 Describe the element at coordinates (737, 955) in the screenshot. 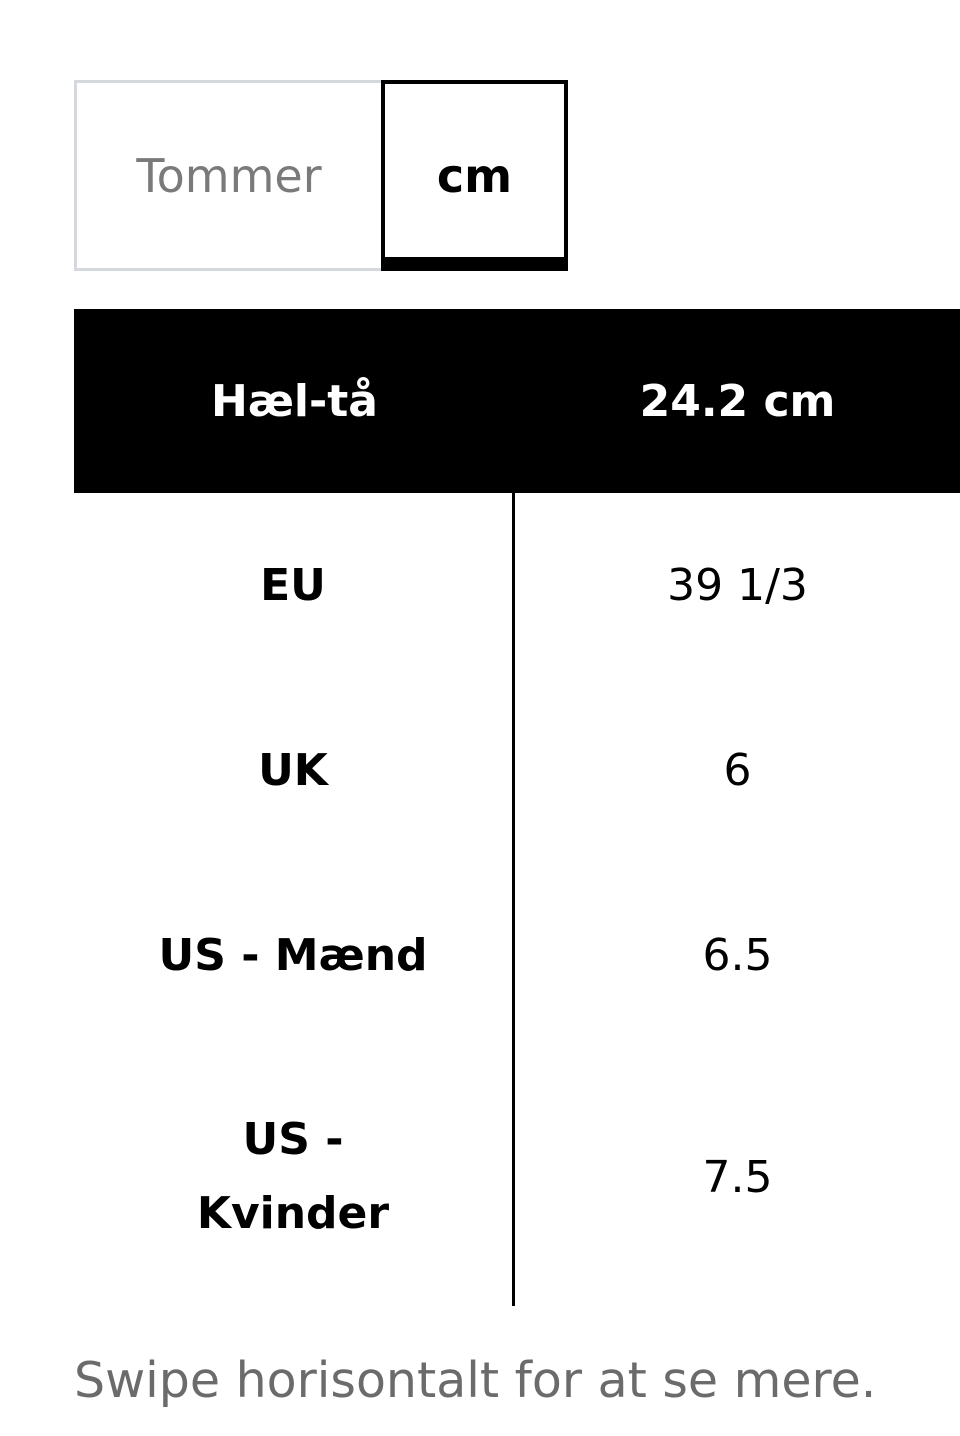

I see `row-value: 6.5` at that location.